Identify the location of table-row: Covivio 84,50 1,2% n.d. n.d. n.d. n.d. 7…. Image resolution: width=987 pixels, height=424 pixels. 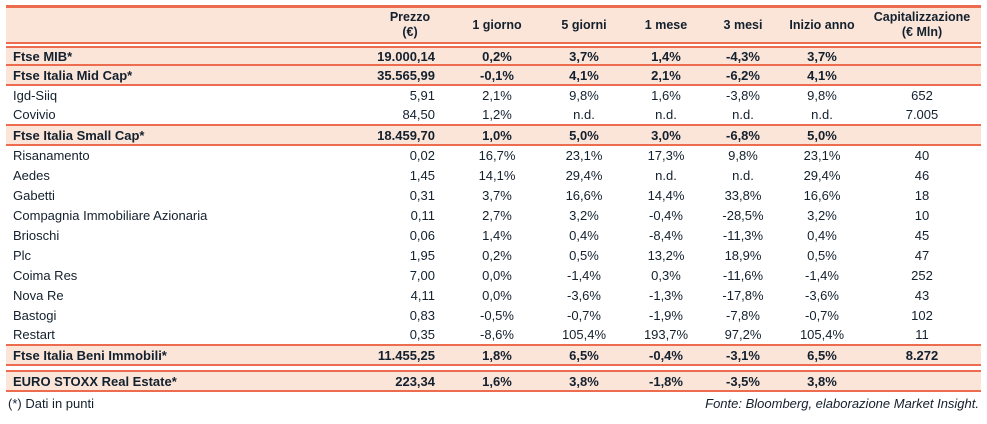
(493, 115).